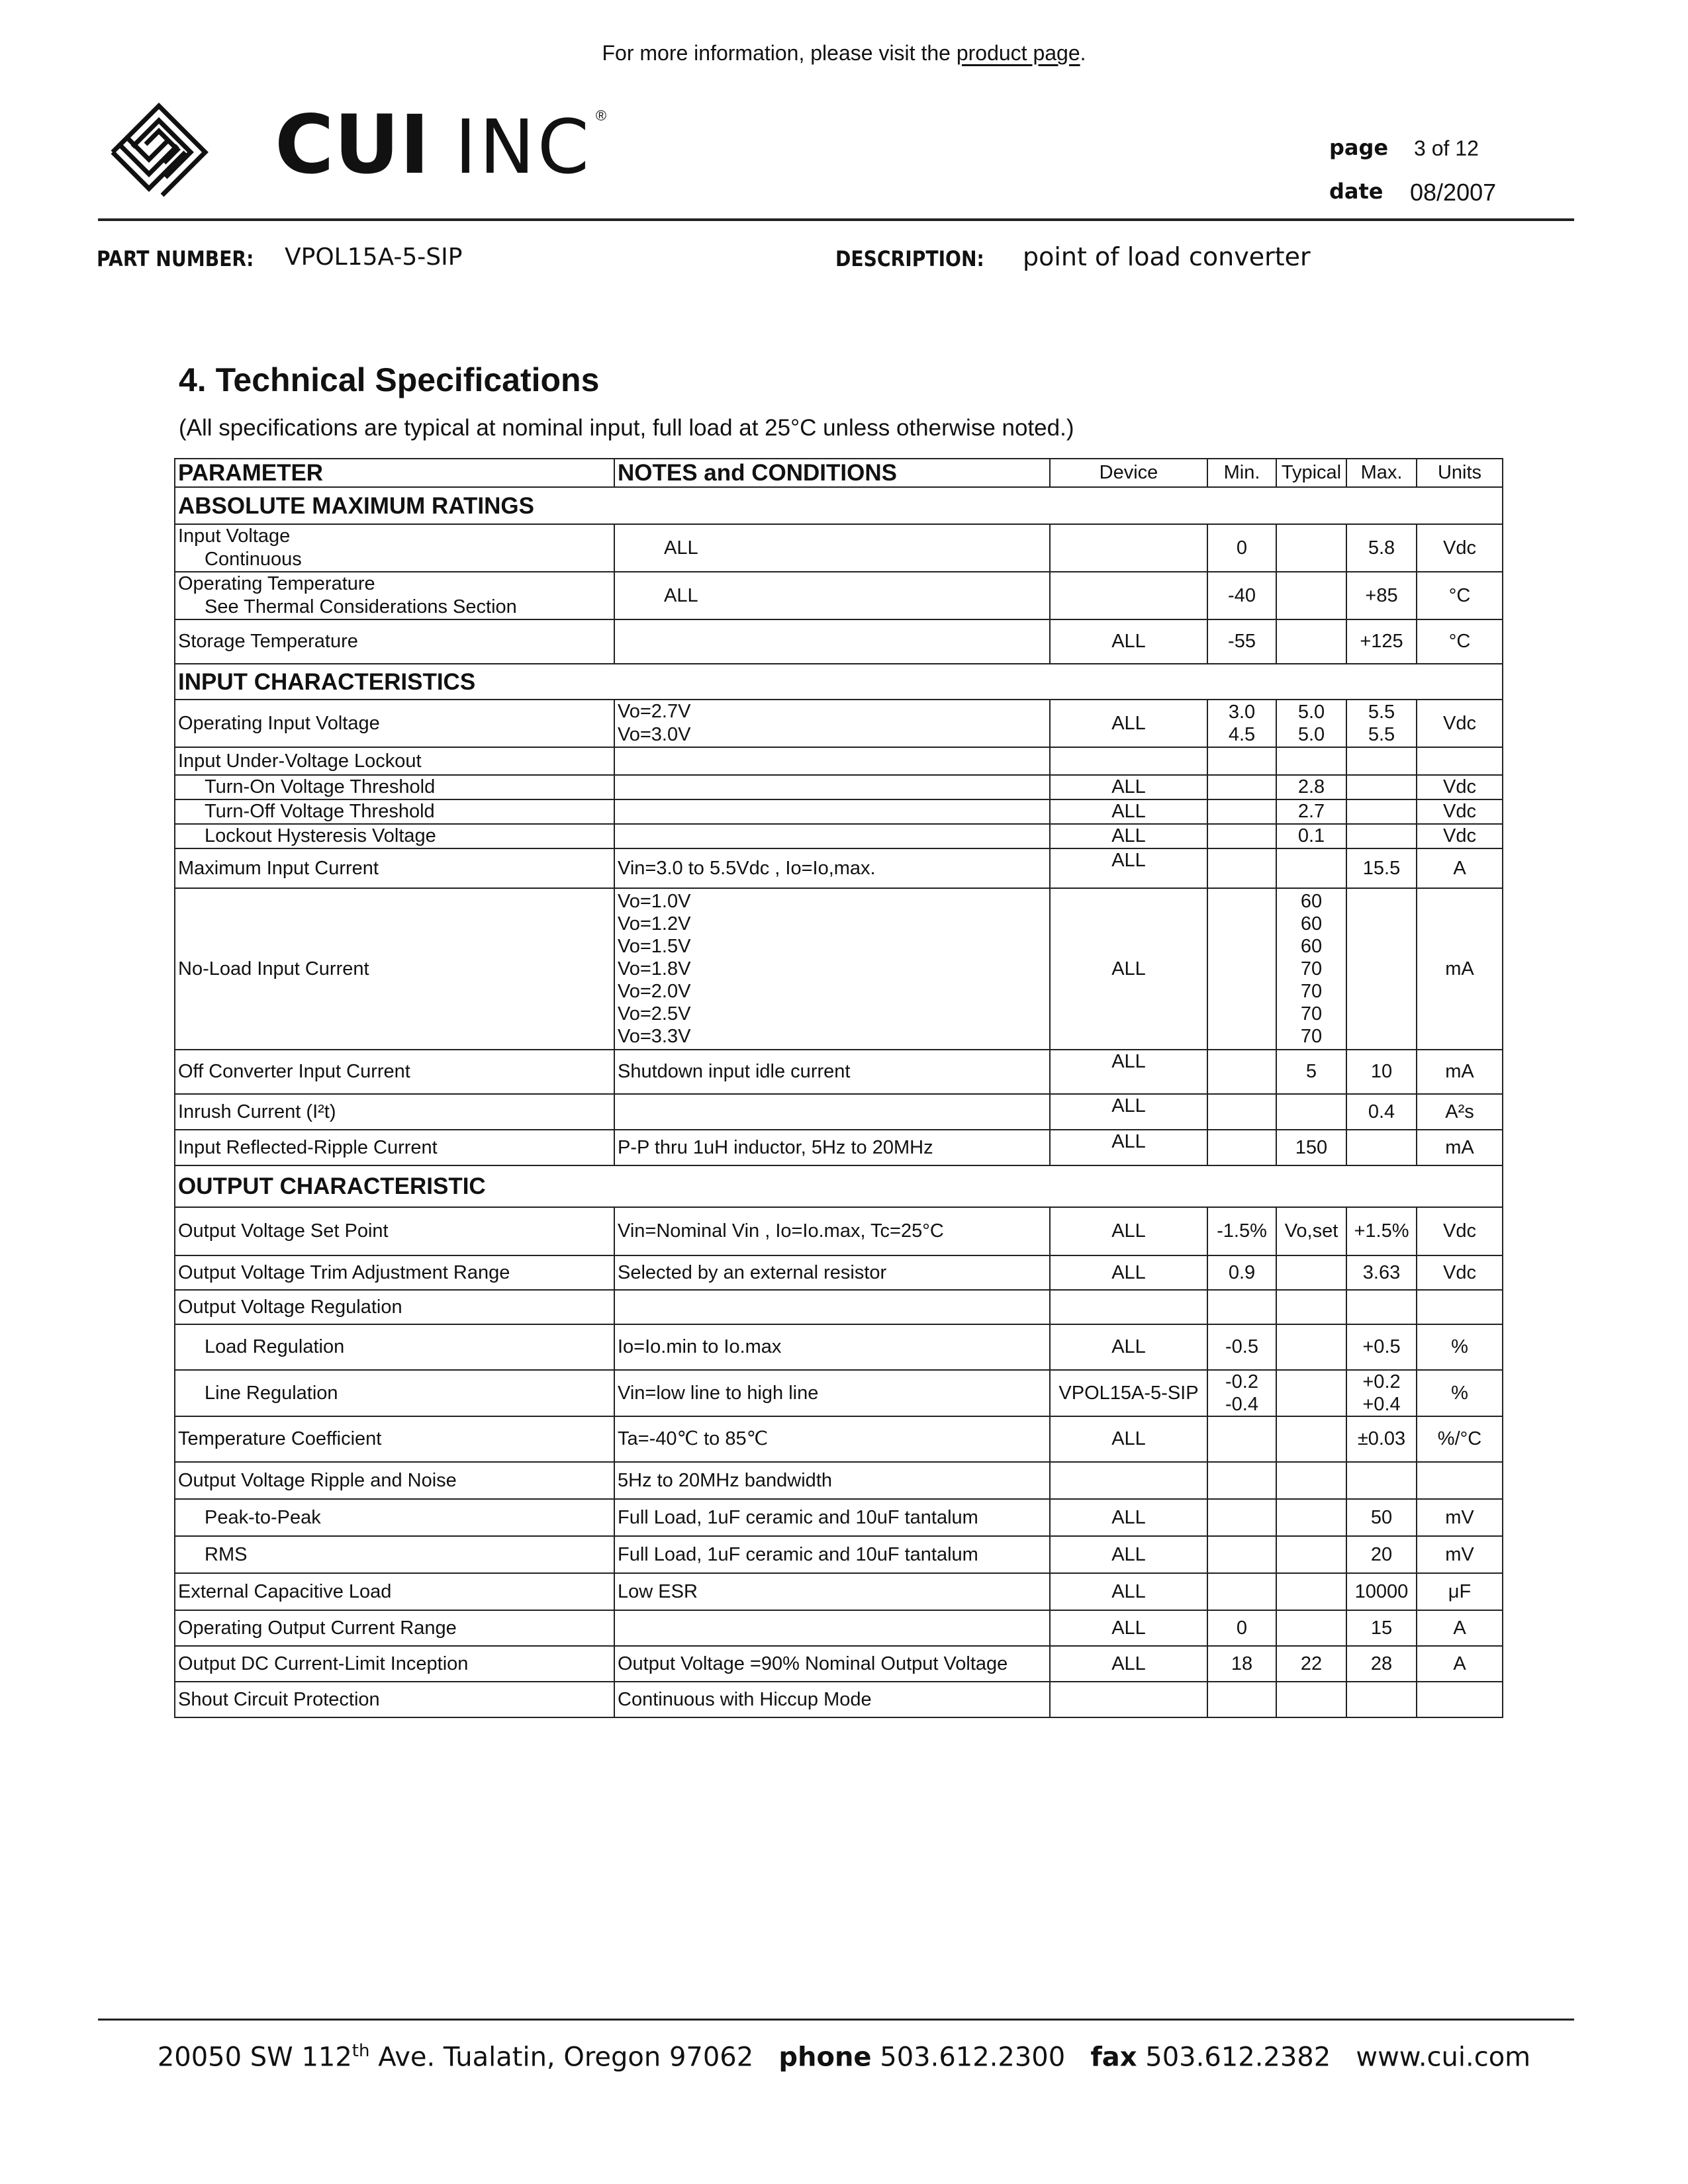  I want to click on parameter-text: Turn-On Voltage Threshold, so click(320, 786).